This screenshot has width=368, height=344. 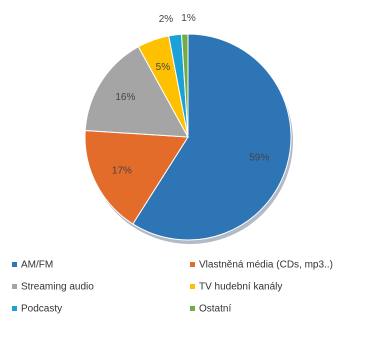 What do you see at coordinates (266, 265) in the screenshot?
I see `legend-label: Vlastněná média (CDs, mp3..)` at bounding box center [266, 265].